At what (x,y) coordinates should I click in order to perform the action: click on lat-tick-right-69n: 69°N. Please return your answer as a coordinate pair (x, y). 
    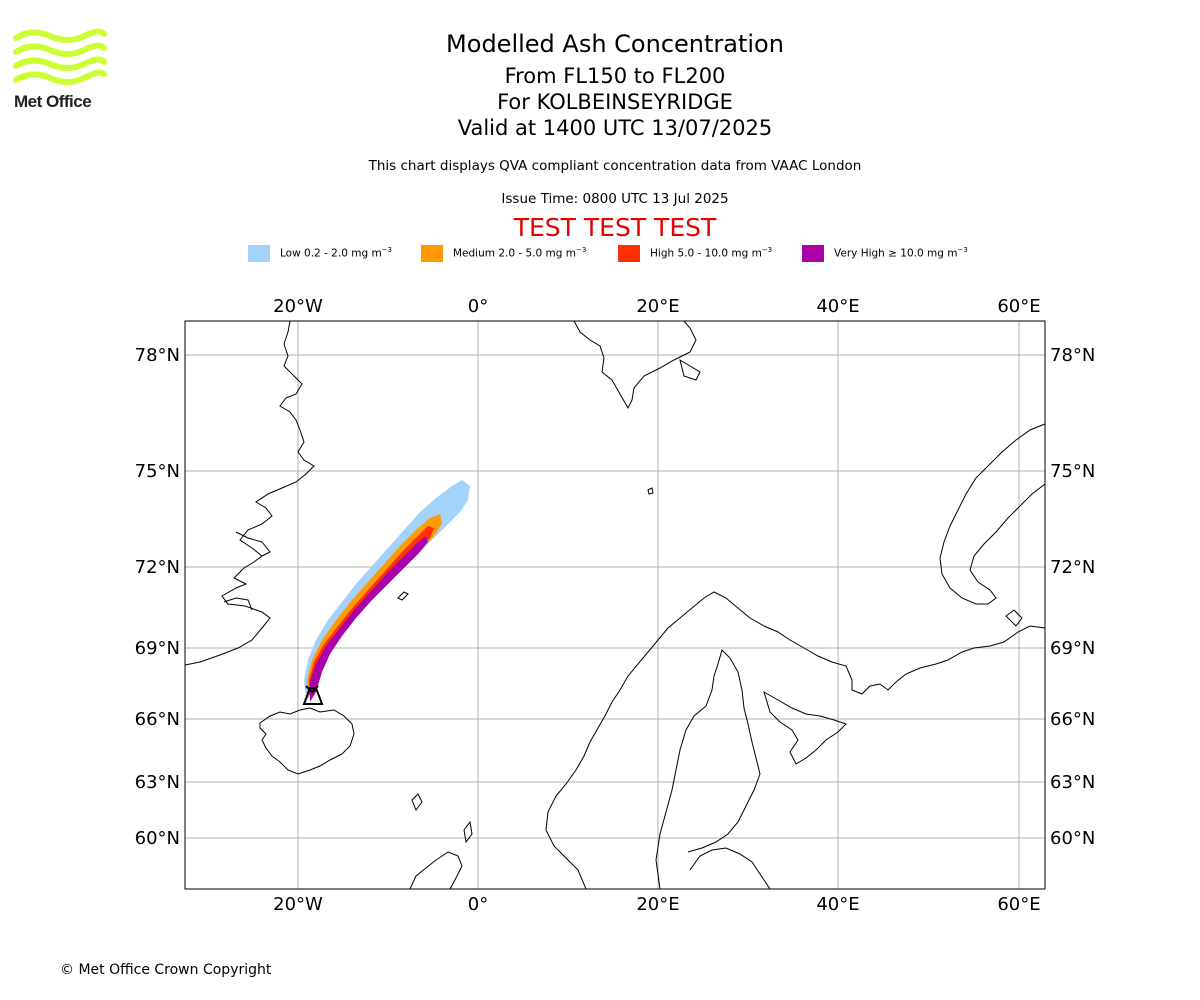
    Looking at the image, I should click on (1072, 648).